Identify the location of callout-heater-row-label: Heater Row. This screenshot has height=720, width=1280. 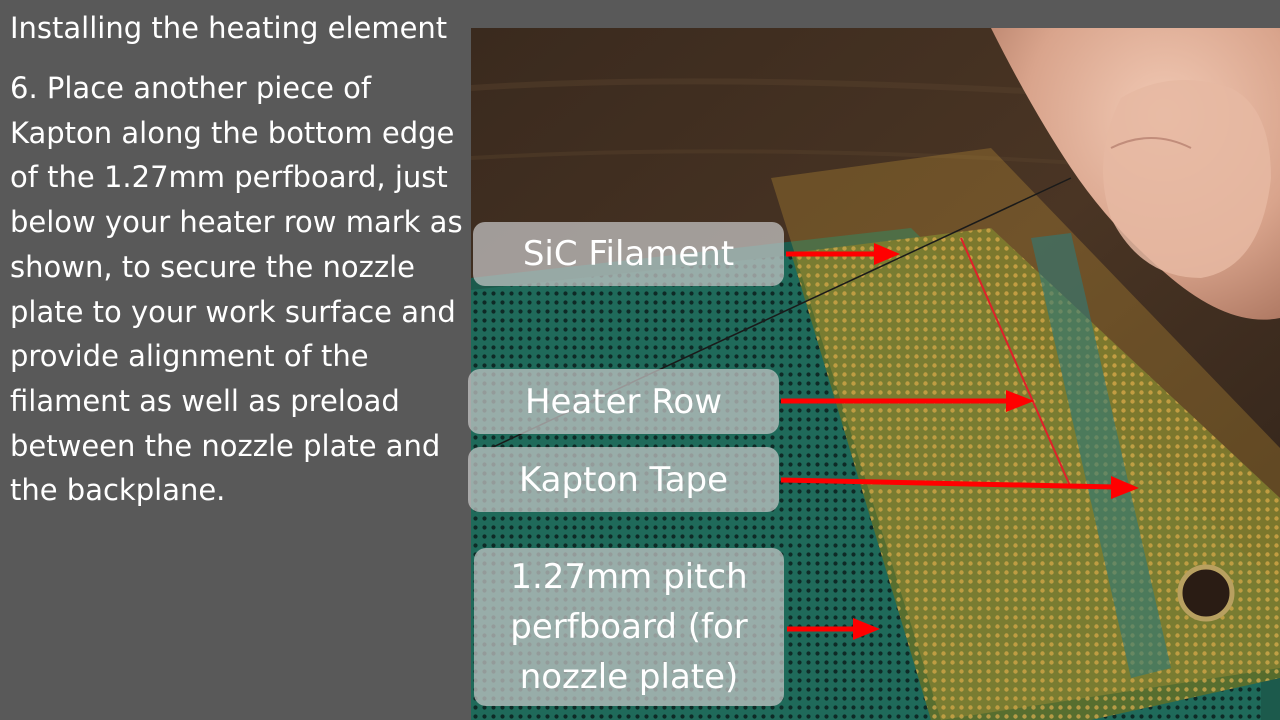
(623, 401).